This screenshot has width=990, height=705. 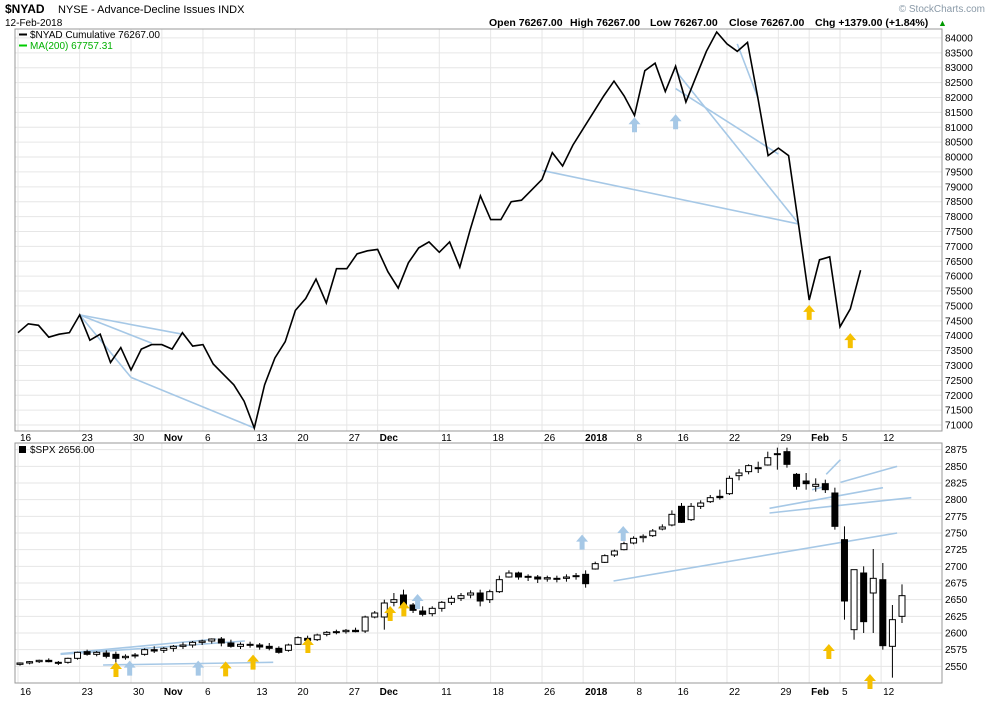 What do you see at coordinates (526, 23) in the screenshot?
I see `ohlc-open: Open 76267.00` at bounding box center [526, 23].